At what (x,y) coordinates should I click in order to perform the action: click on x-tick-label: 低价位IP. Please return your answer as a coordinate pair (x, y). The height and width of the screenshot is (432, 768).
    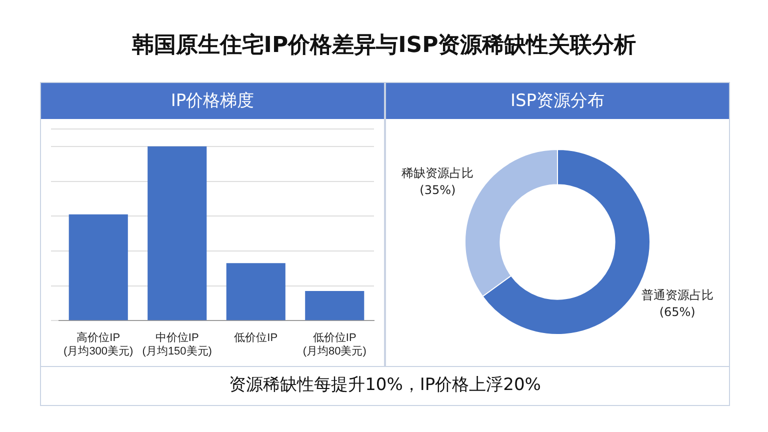
    Looking at the image, I should click on (256, 338).